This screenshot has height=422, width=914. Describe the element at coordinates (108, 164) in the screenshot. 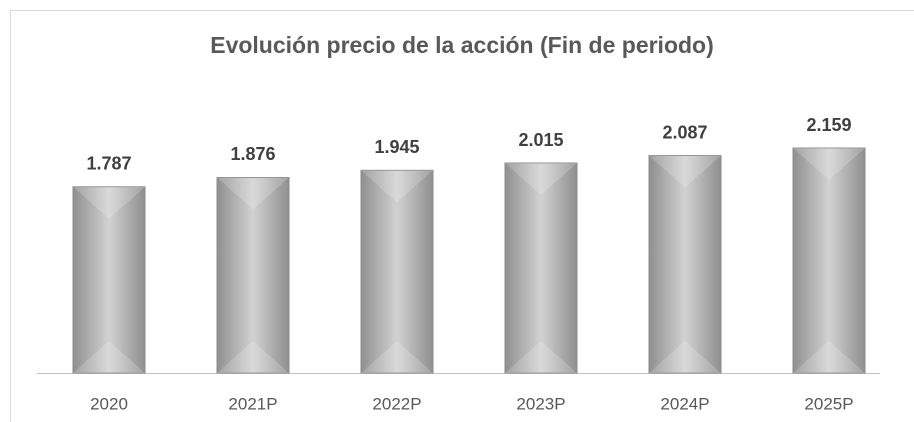

I see `data-label: 1.787` at that location.